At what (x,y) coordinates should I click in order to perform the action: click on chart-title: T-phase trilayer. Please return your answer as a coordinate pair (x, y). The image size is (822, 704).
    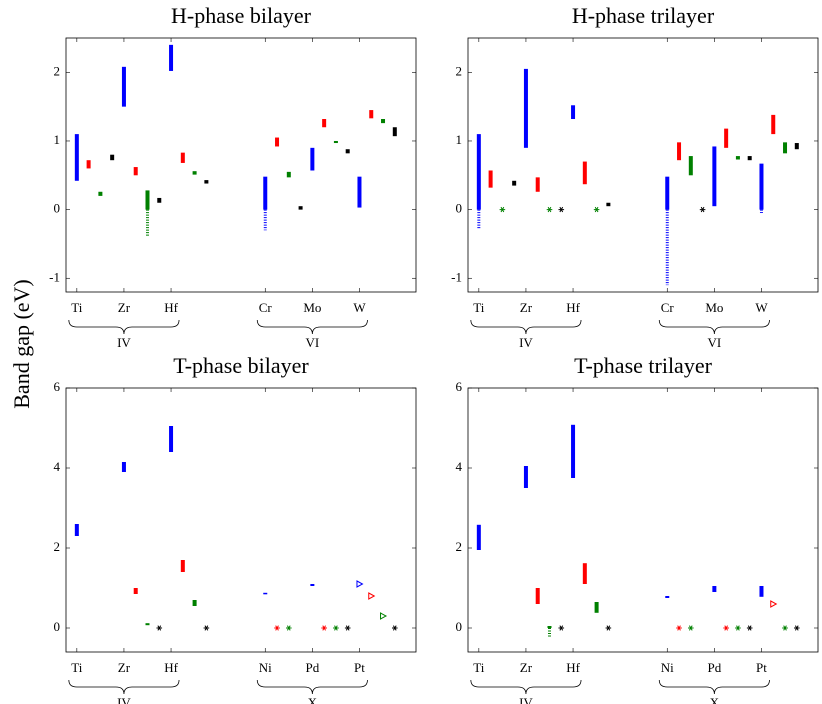
    Looking at the image, I should click on (643, 365).